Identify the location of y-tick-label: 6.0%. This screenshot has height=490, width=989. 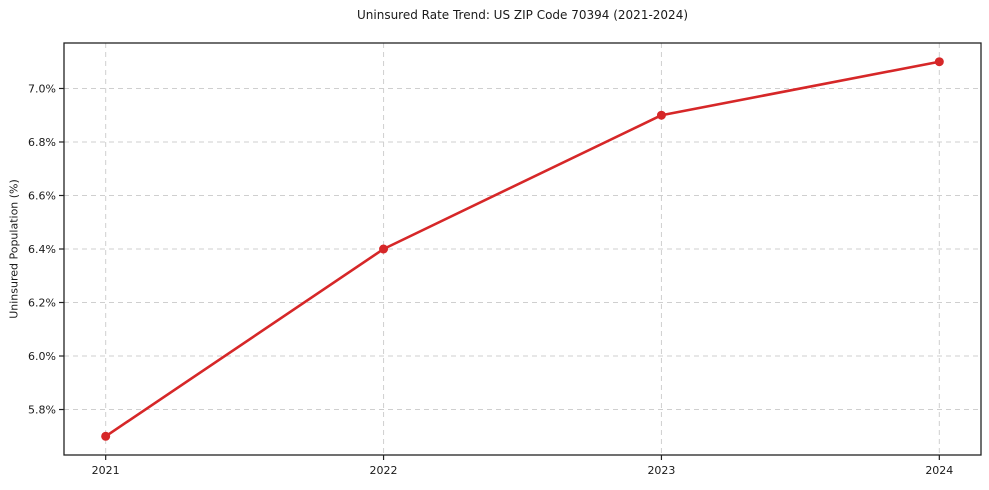
(42, 356).